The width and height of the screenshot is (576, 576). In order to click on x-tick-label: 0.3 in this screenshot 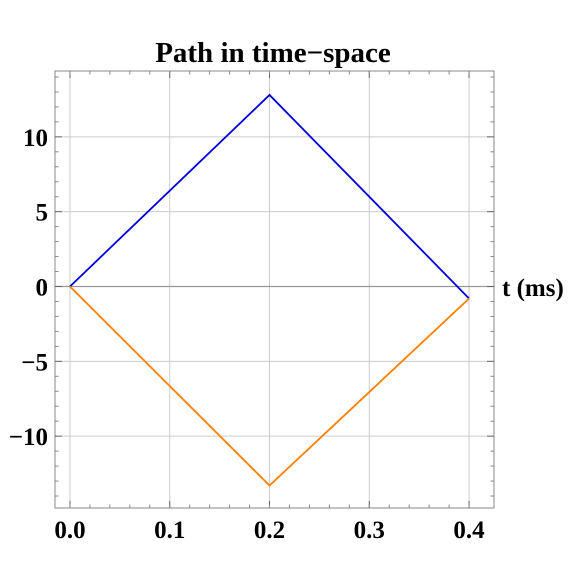, I will do `click(369, 530)`.